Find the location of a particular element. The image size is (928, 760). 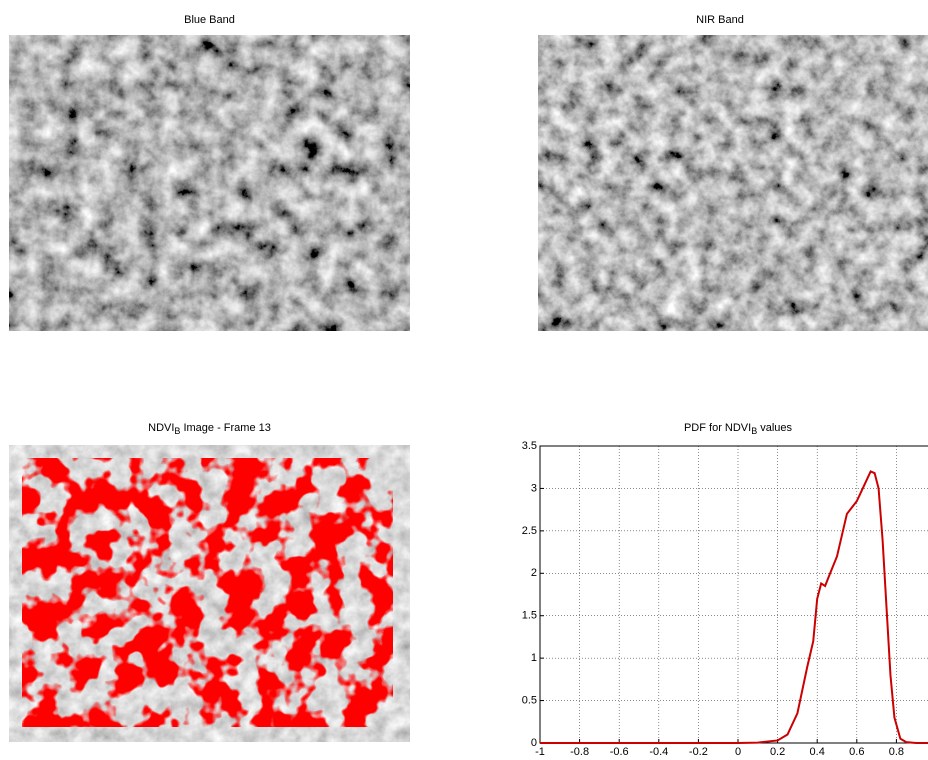

panel-title: PDF for NDVIB values is located at coordinates (738, 429).